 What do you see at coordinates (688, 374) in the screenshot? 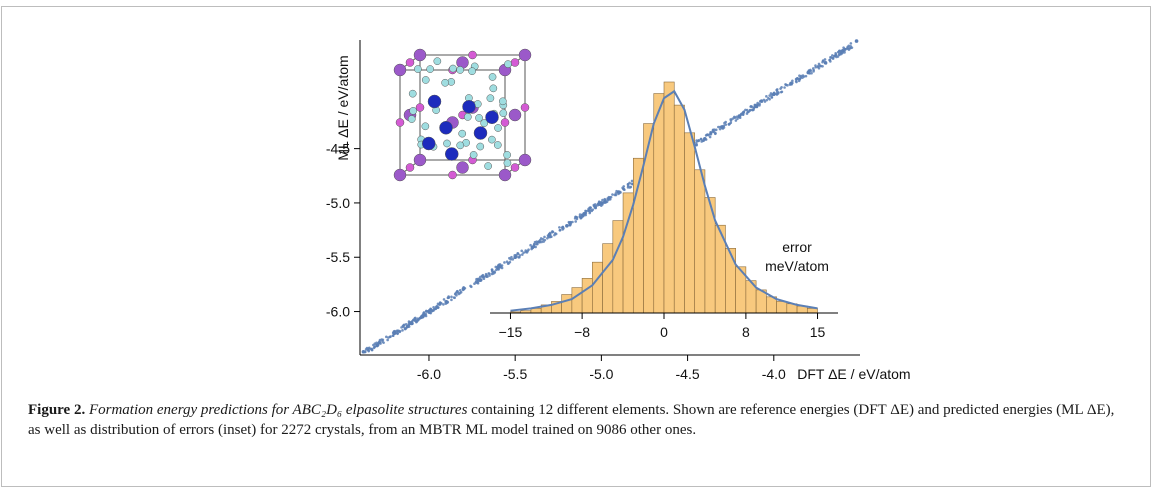
I see `main-x-tick-label: -4.5` at bounding box center [688, 374].